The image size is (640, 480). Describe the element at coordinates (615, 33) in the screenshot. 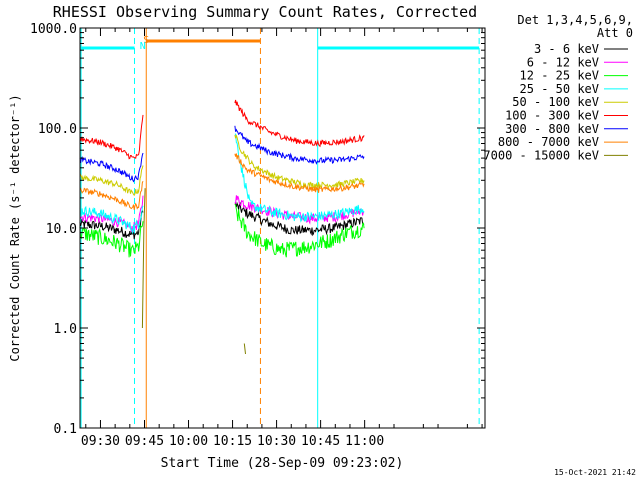

I see `legend-header-line2: Att 0` at that location.